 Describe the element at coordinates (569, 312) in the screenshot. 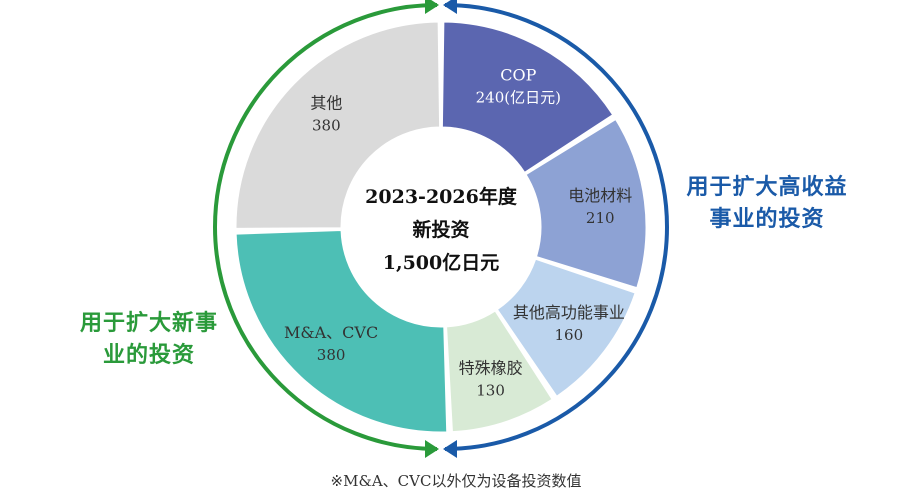

I see `segment-name-other-high-function: 其他高功能事业` at that location.